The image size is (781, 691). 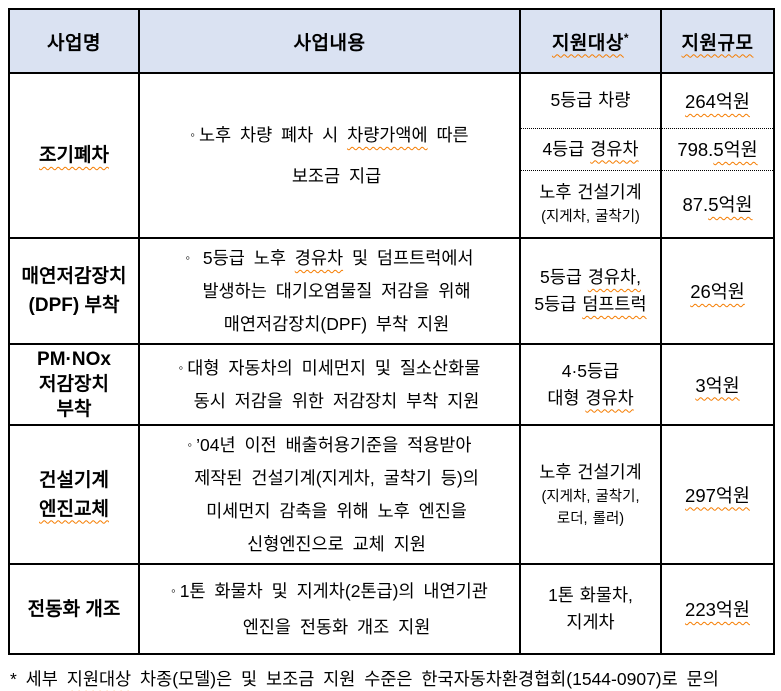 I want to click on content-line: ◦ ’04년 이전 배출허용기준을 적용받아, so click(x=329, y=445).